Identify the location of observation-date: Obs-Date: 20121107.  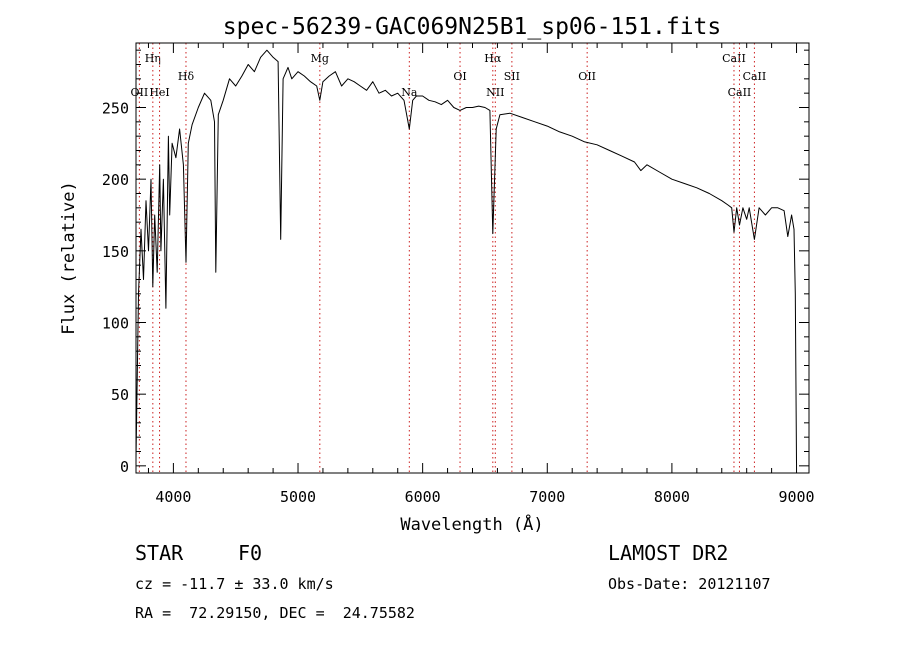
(689, 584).